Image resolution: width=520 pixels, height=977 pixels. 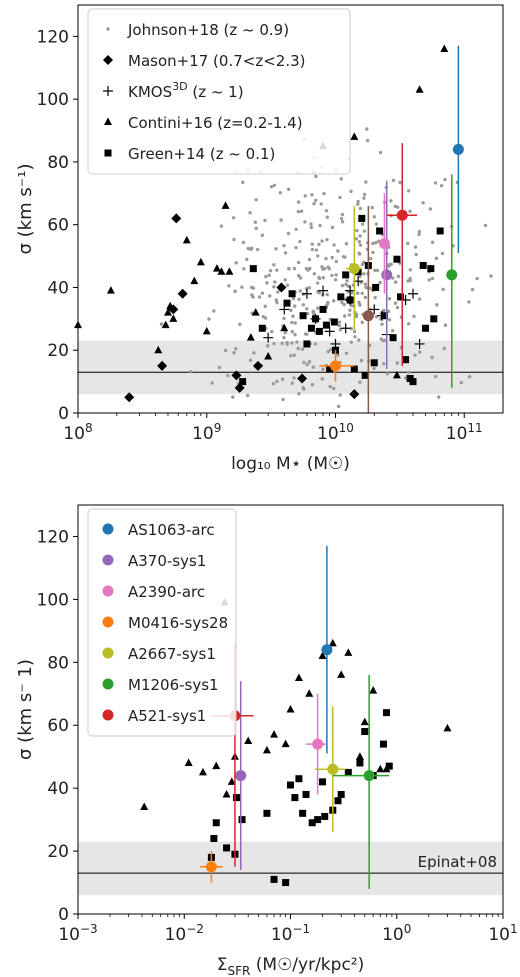 What do you see at coordinates (25, 709) in the screenshot?
I see `y-axis-label: σ (km s⁻ 1)` at bounding box center [25, 709].